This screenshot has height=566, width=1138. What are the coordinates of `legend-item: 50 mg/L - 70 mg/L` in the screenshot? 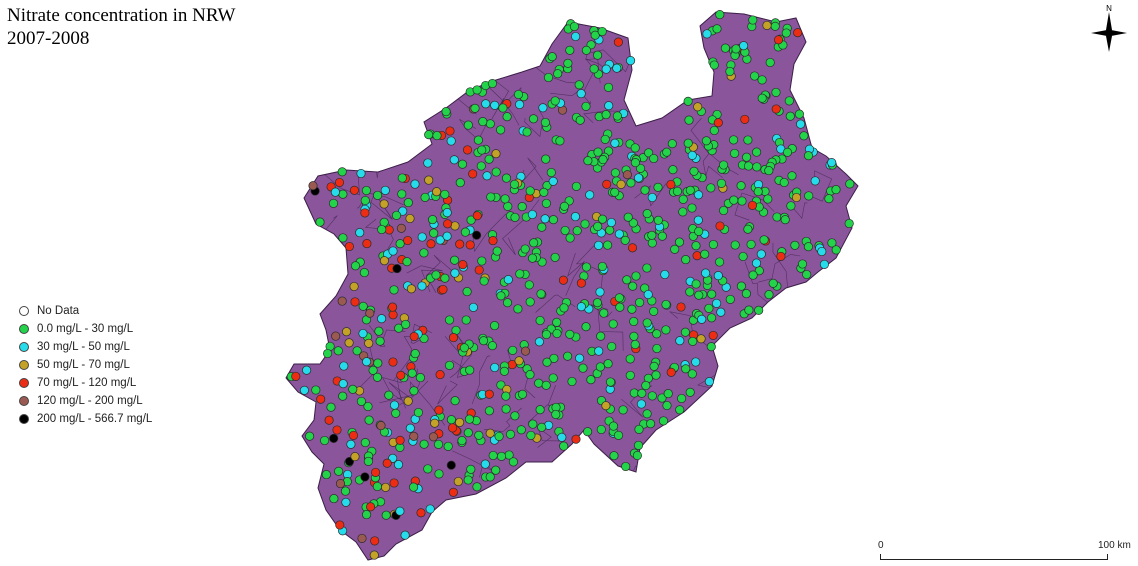 It's located at (85, 365).